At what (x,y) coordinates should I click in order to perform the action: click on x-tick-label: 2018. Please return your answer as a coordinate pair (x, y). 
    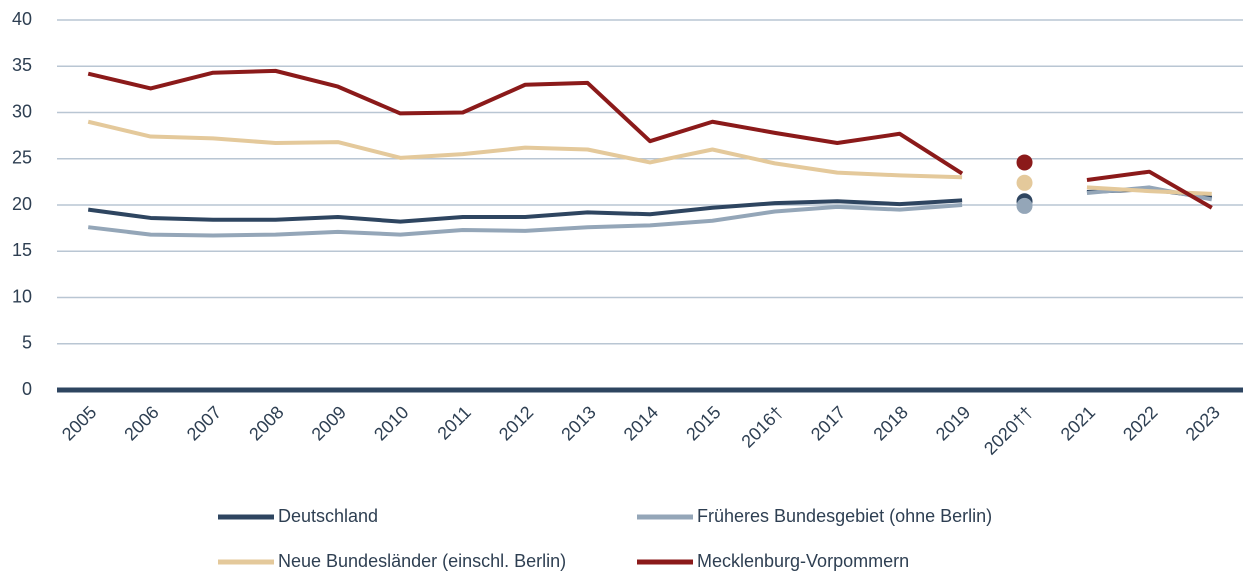
    Looking at the image, I should click on (890, 423).